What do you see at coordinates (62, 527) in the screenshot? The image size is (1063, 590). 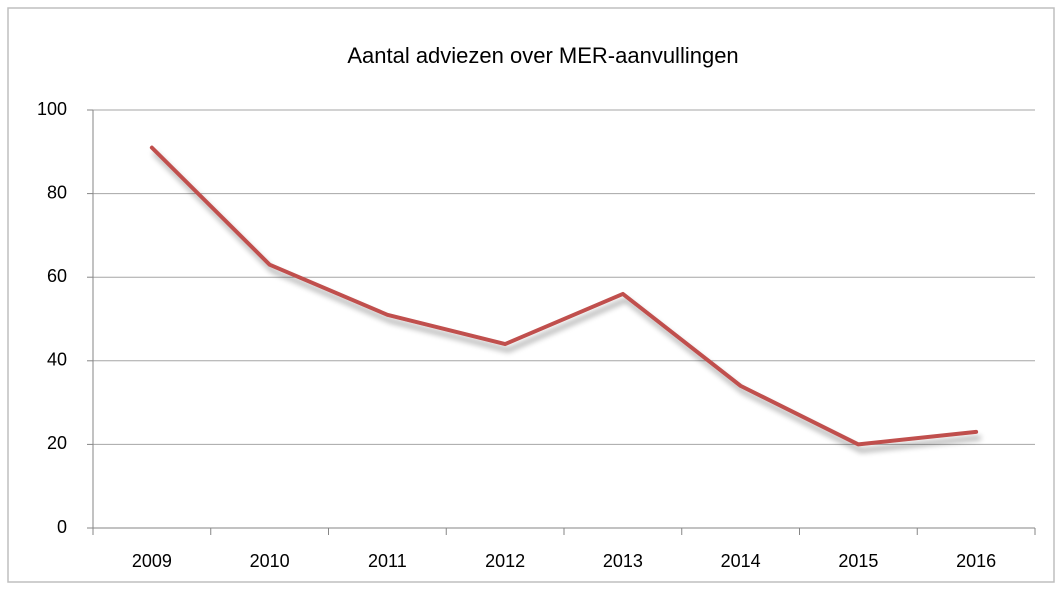 I see `y-tick-label: 0` at bounding box center [62, 527].